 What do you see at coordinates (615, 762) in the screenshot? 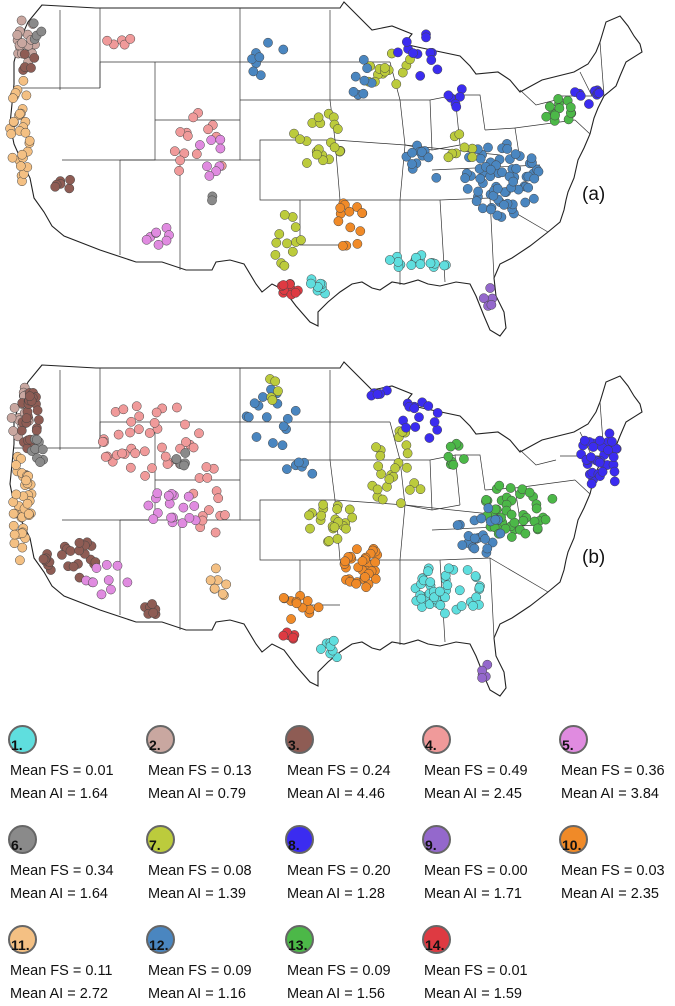
I see `legend-item-5: 5. Mean FS = 0.36 Mean AI = 3.84` at bounding box center [615, 762].